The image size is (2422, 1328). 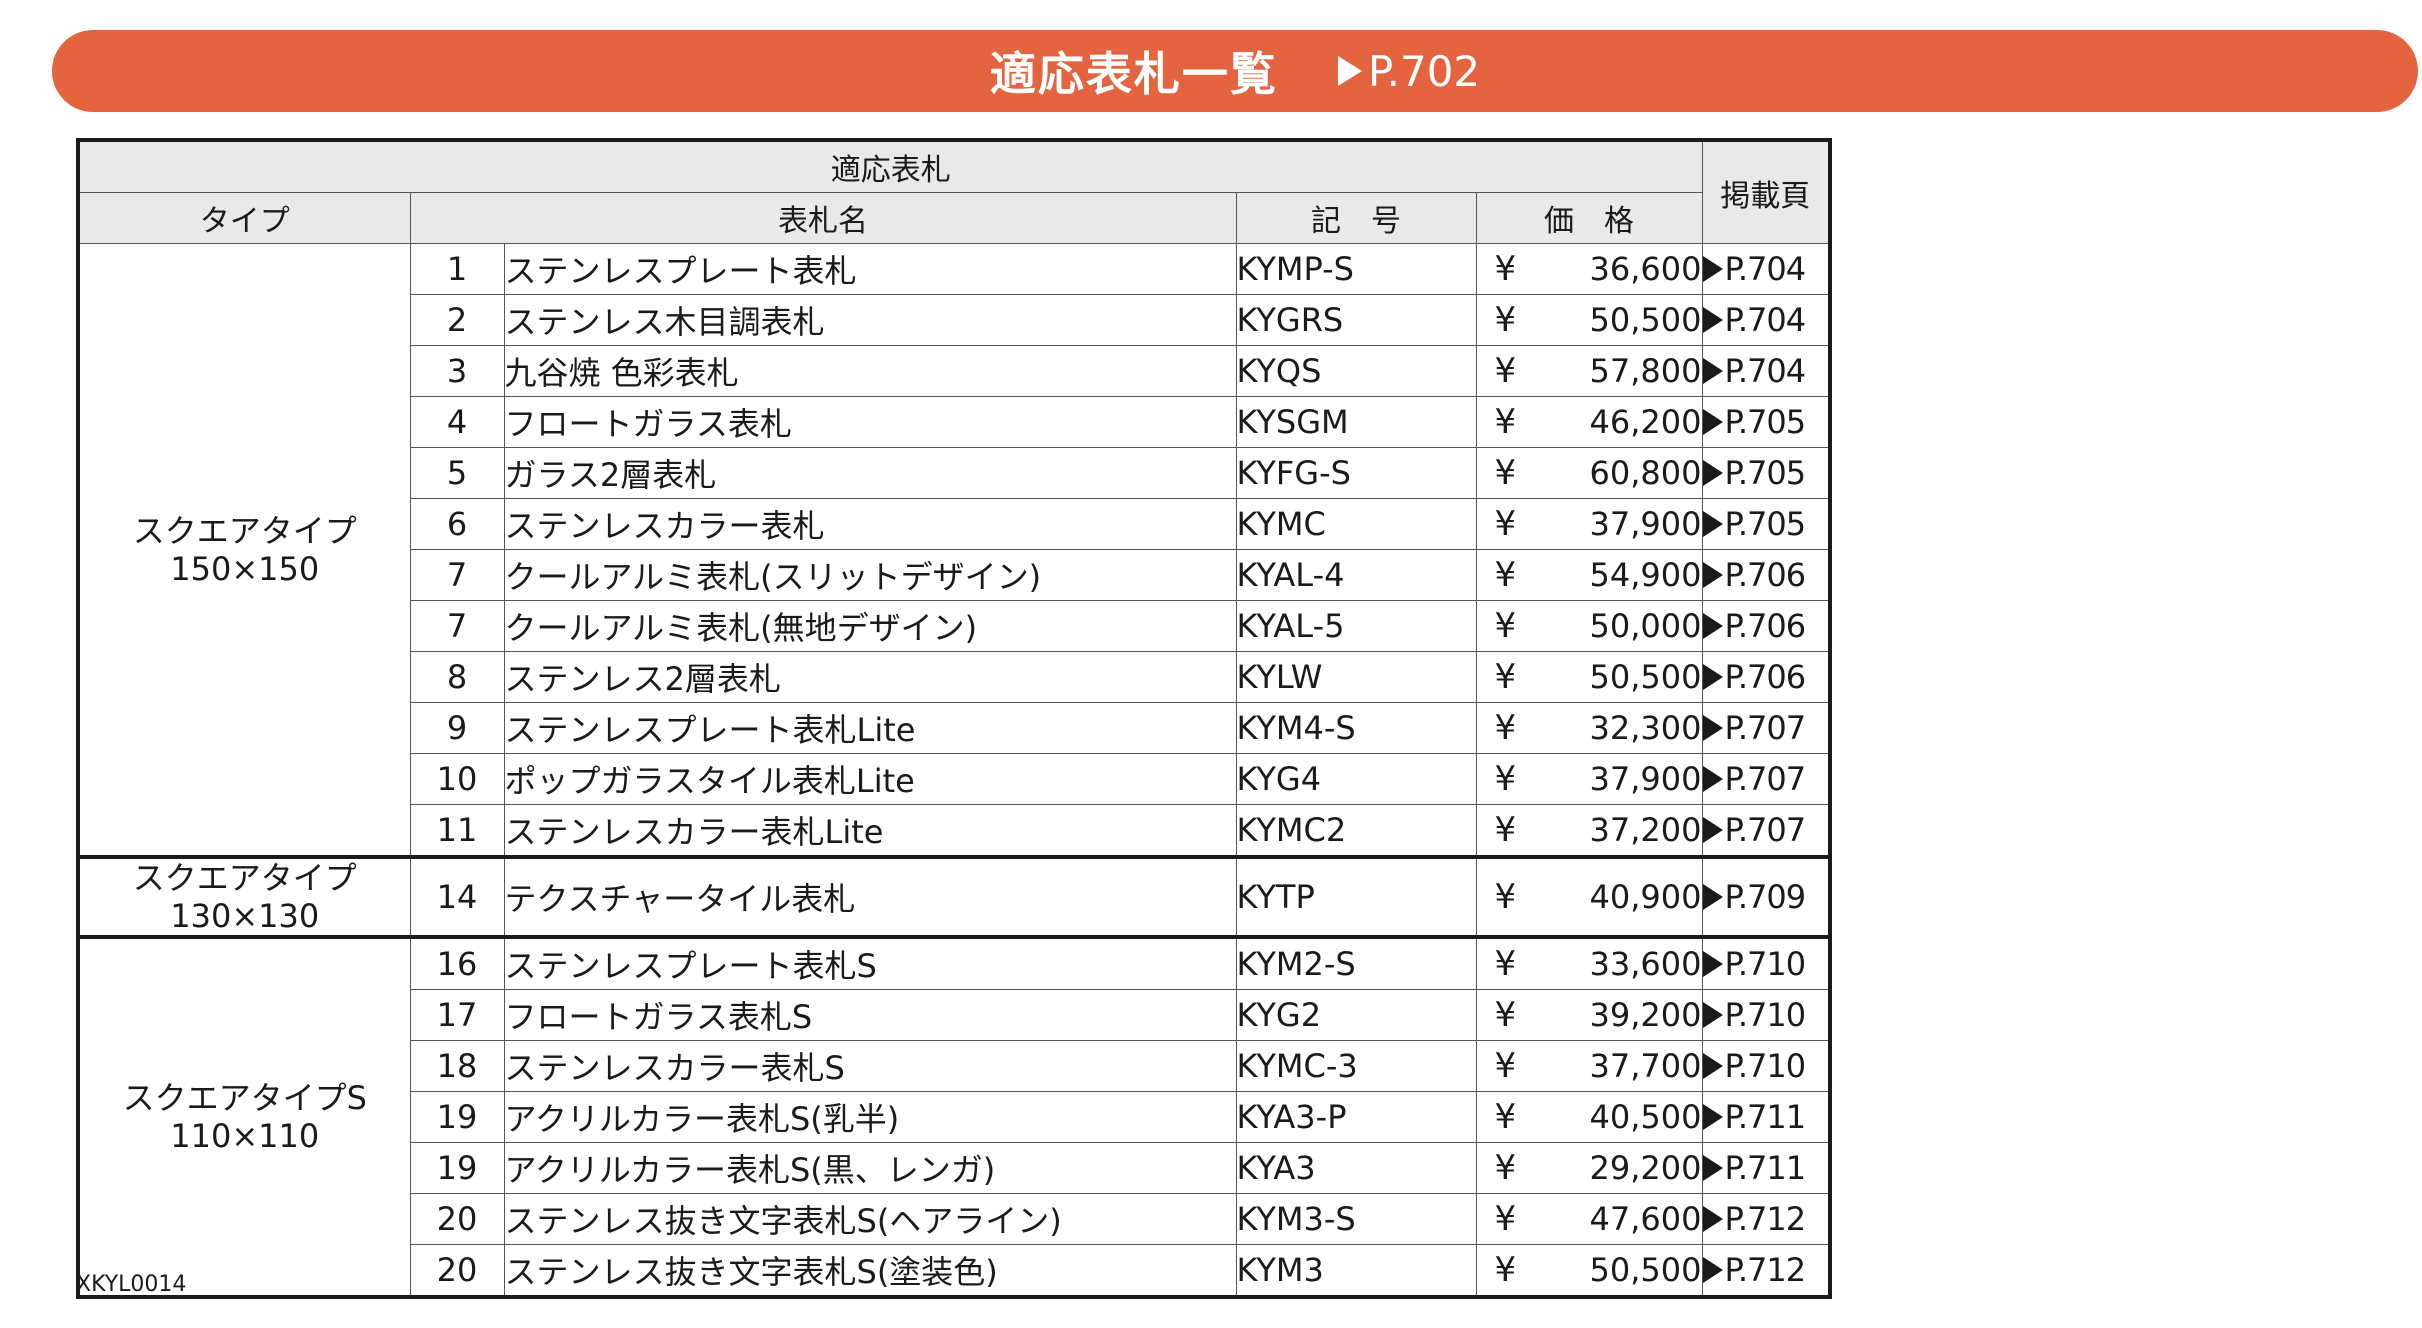 What do you see at coordinates (1589, 524) in the screenshot?
I see `item-price-cell: ¥37,900` at bounding box center [1589, 524].